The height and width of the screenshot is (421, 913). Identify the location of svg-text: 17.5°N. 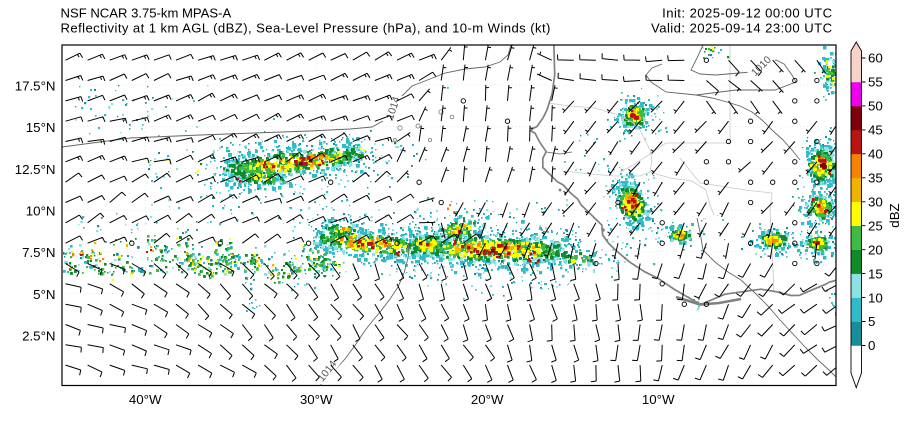
(35, 85).